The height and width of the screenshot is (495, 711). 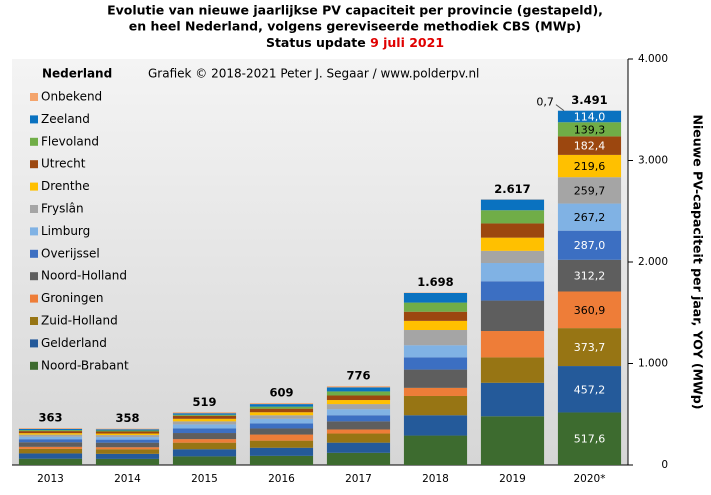 I want to click on data-label: 312,2, so click(x=590, y=276).